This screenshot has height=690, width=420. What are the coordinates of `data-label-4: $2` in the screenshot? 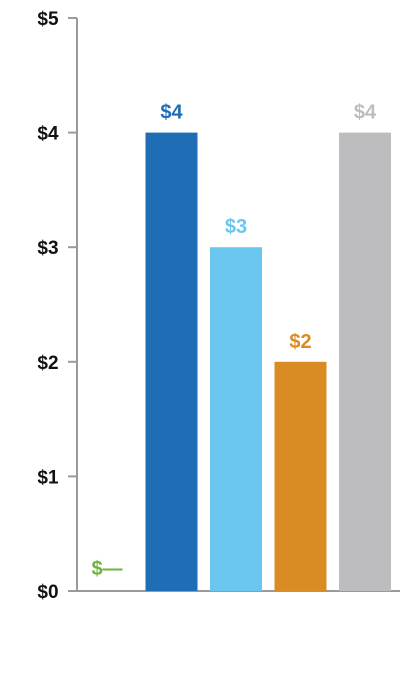 It's located at (300, 342).